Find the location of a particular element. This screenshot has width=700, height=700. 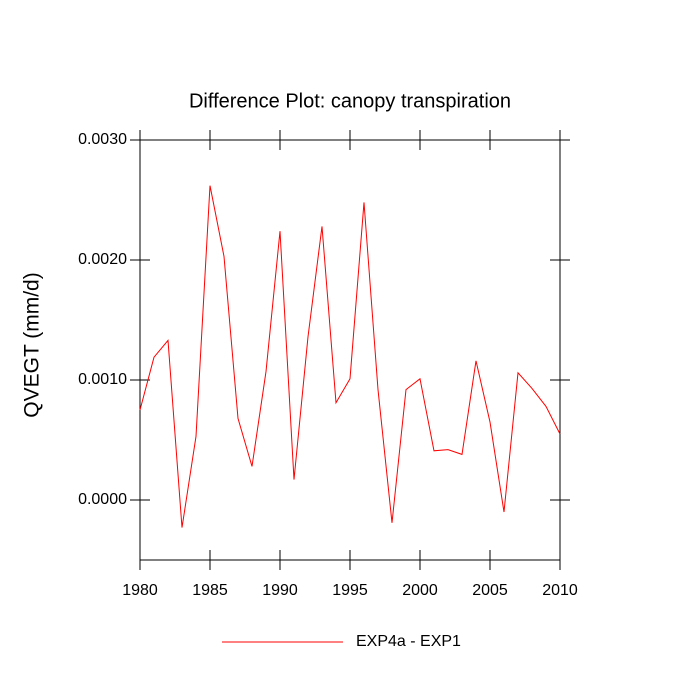

y-axis-label: QVEGT (mm/d) is located at coordinates (32, 344).